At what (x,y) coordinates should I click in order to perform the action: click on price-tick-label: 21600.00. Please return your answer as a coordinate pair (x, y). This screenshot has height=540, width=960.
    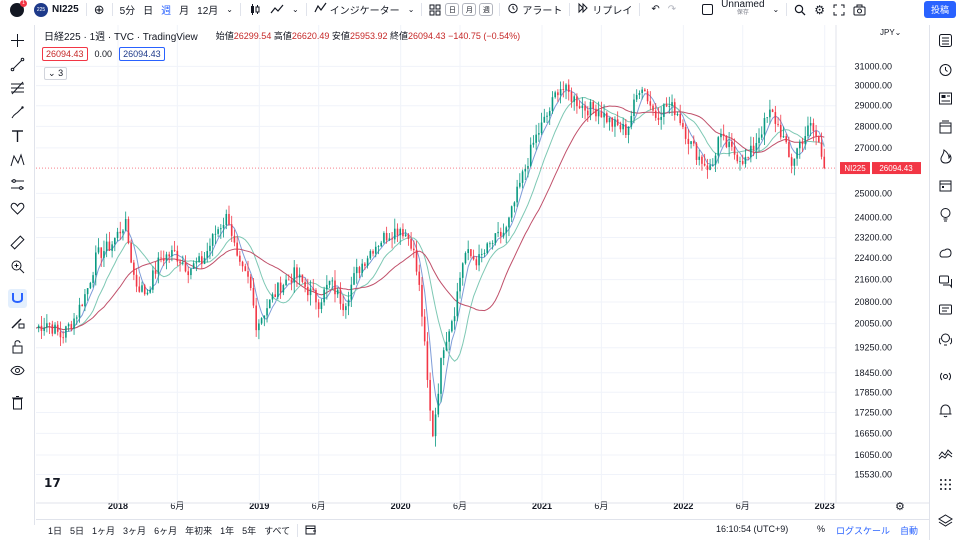
    Looking at the image, I should click on (873, 280).